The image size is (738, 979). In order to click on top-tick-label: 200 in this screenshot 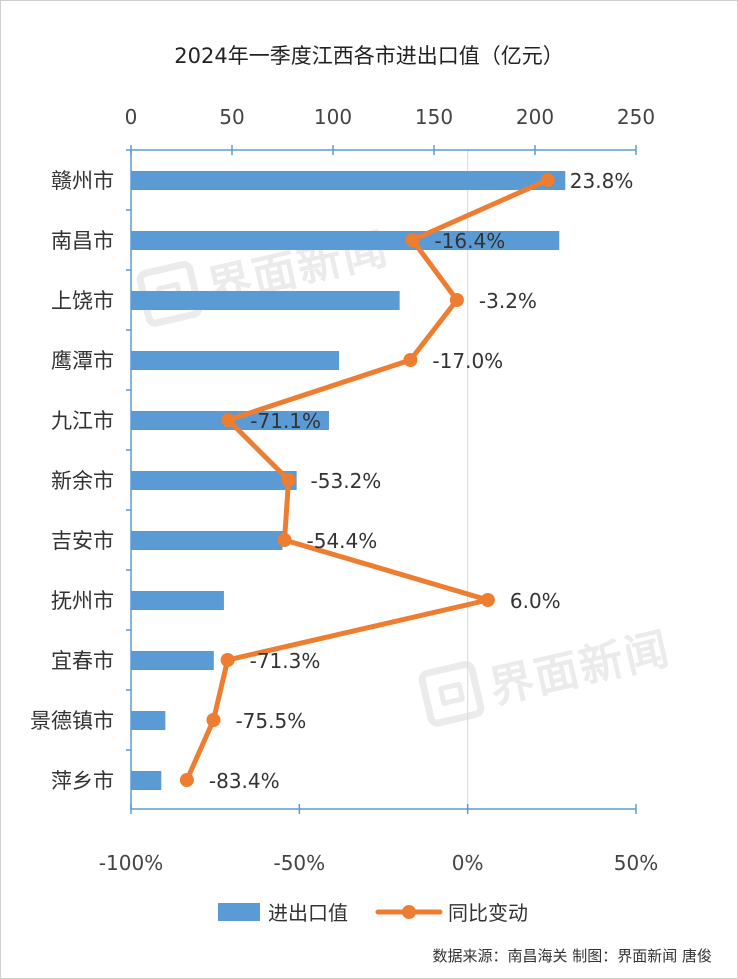, I will do `click(535, 117)`.